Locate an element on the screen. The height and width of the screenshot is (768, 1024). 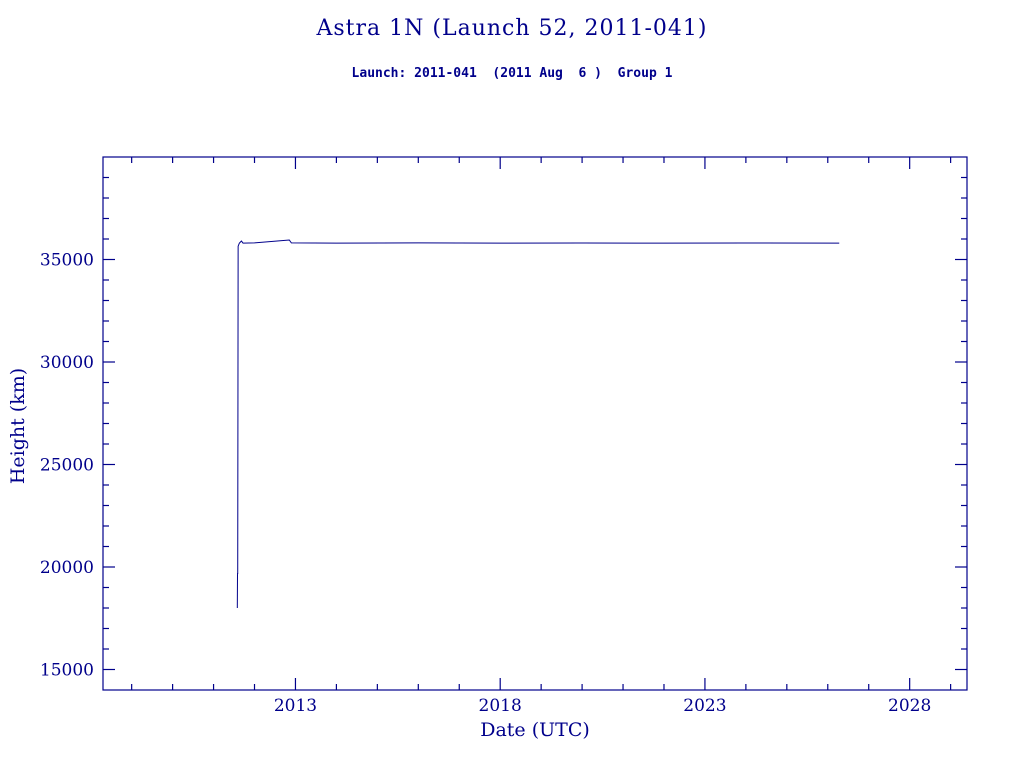
x-tick-label: 2023 is located at coordinates (704, 706).